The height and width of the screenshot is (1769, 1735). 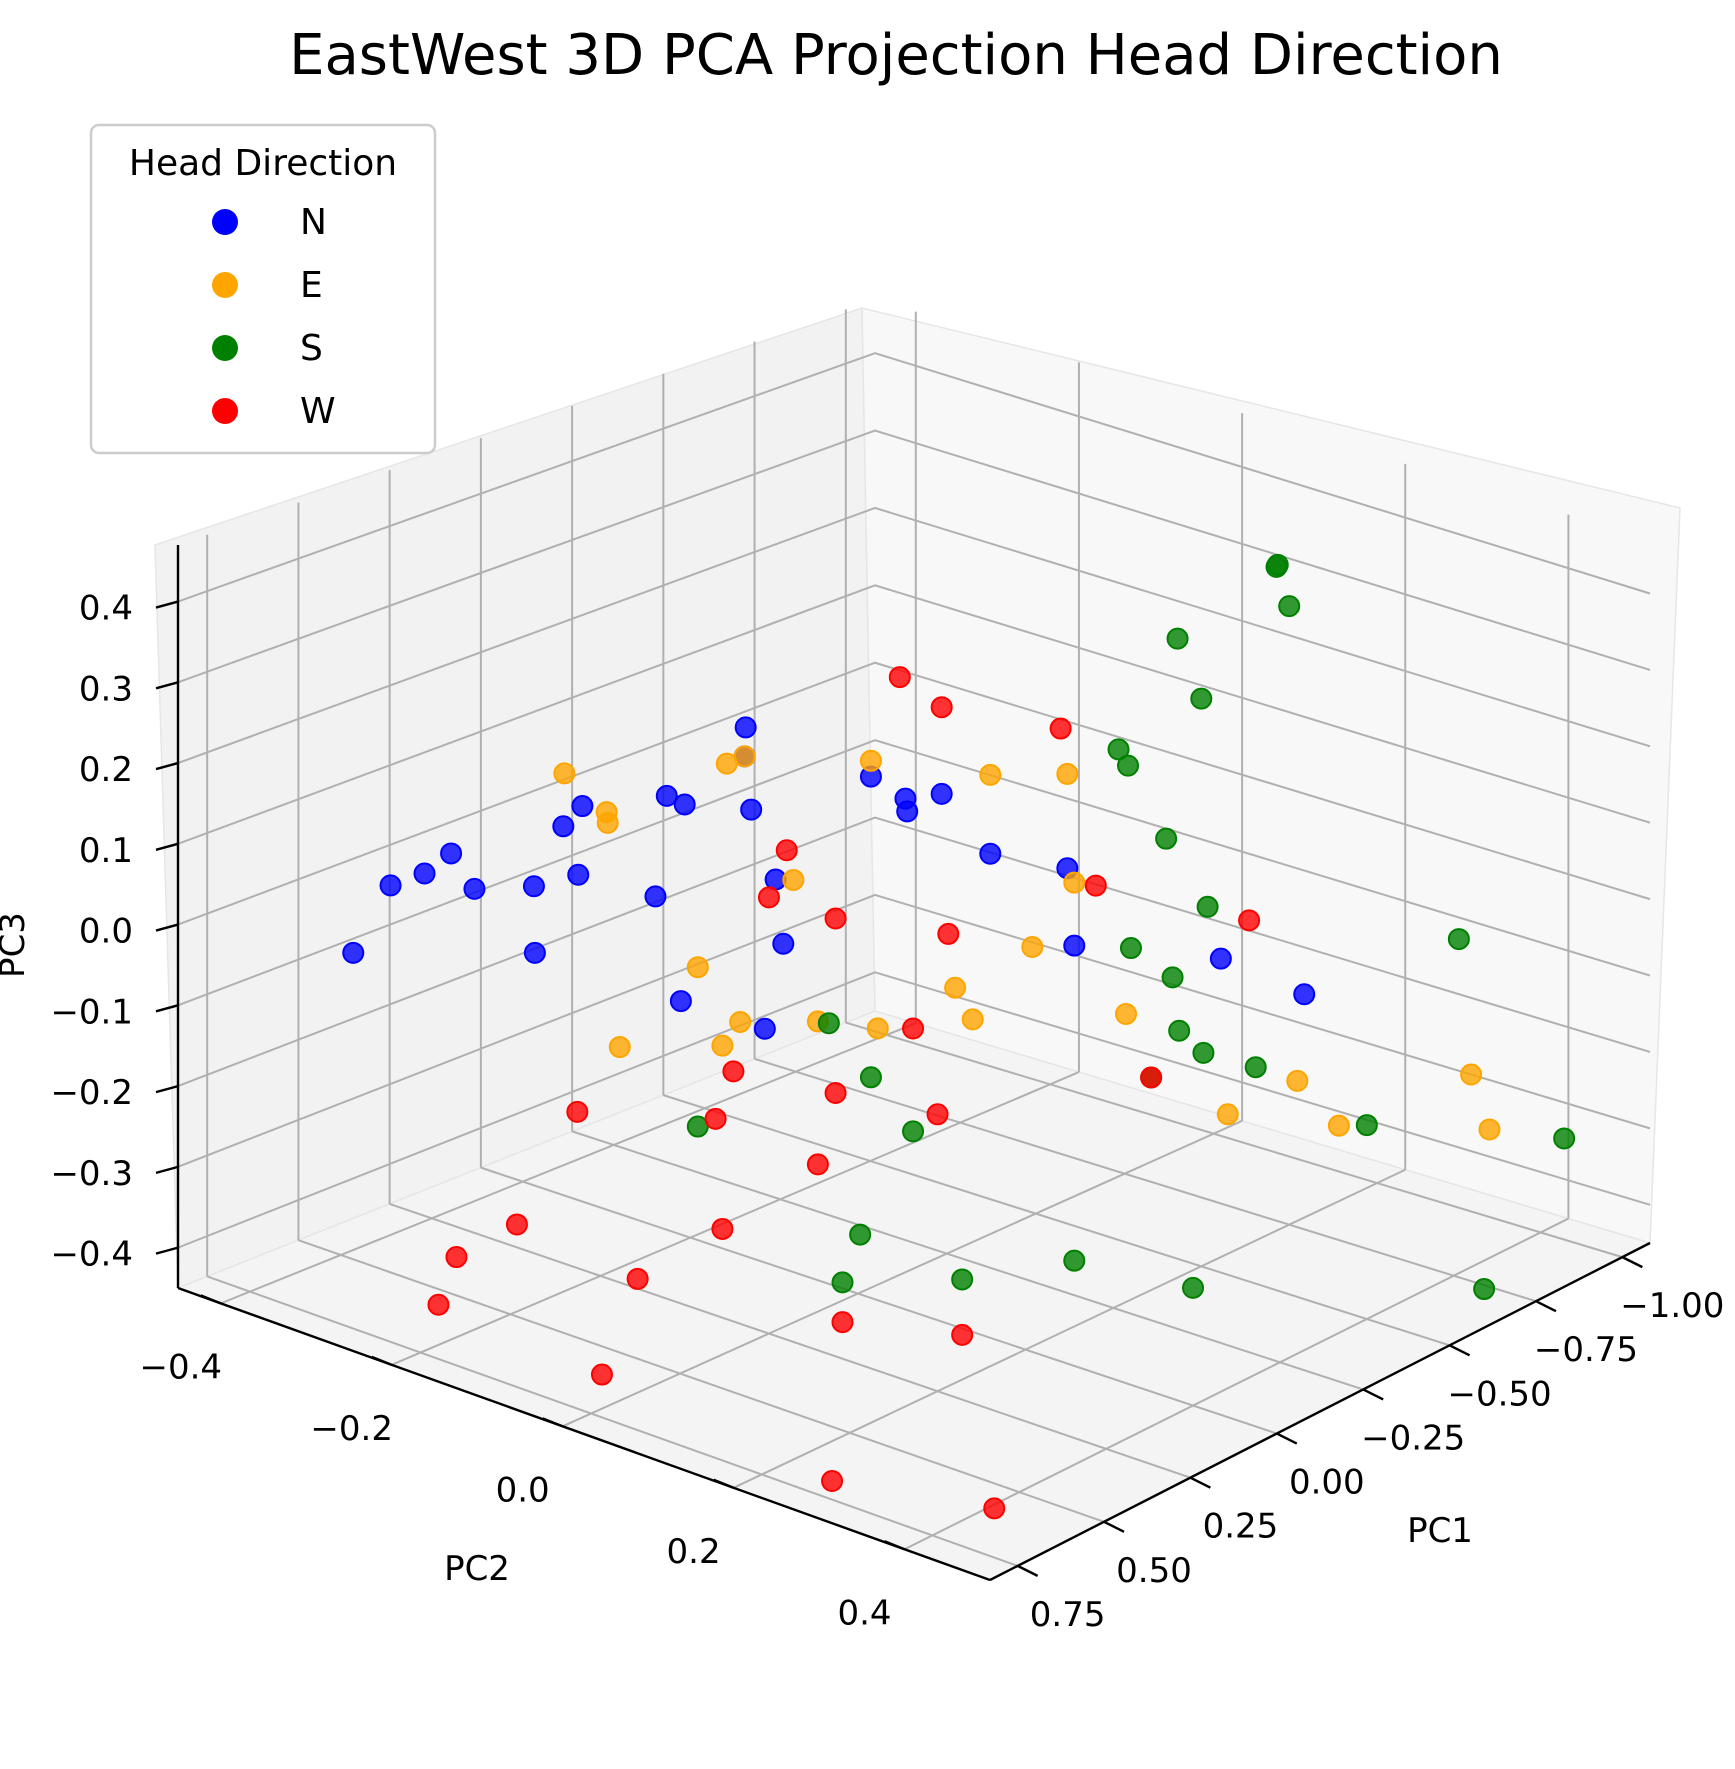 What do you see at coordinates (1672, 1306) in the screenshot?
I see `x-tick-label: −1.00` at bounding box center [1672, 1306].